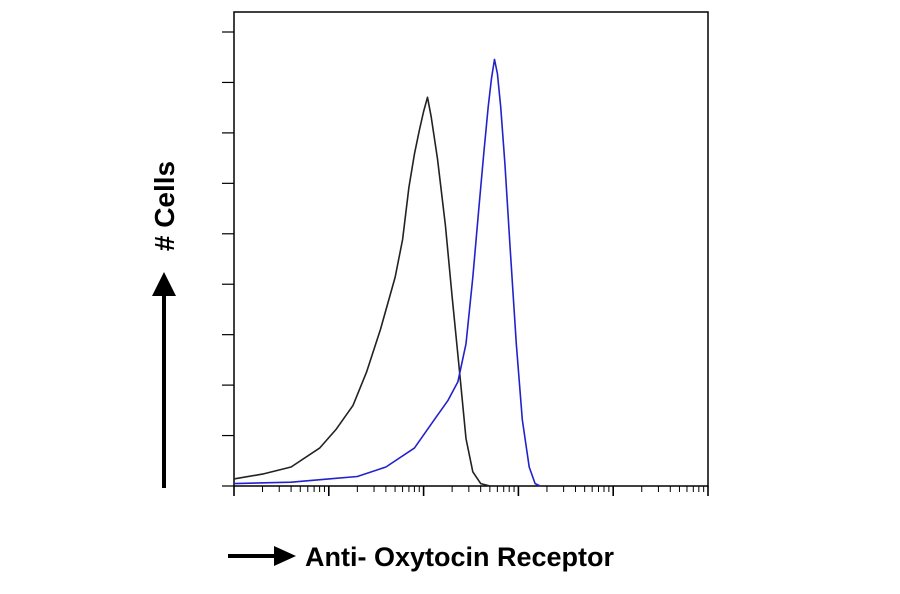 The height and width of the screenshot is (594, 900). What do you see at coordinates (164, 206) in the screenshot?
I see `y-axis-label: # Cells` at bounding box center [164, 206].